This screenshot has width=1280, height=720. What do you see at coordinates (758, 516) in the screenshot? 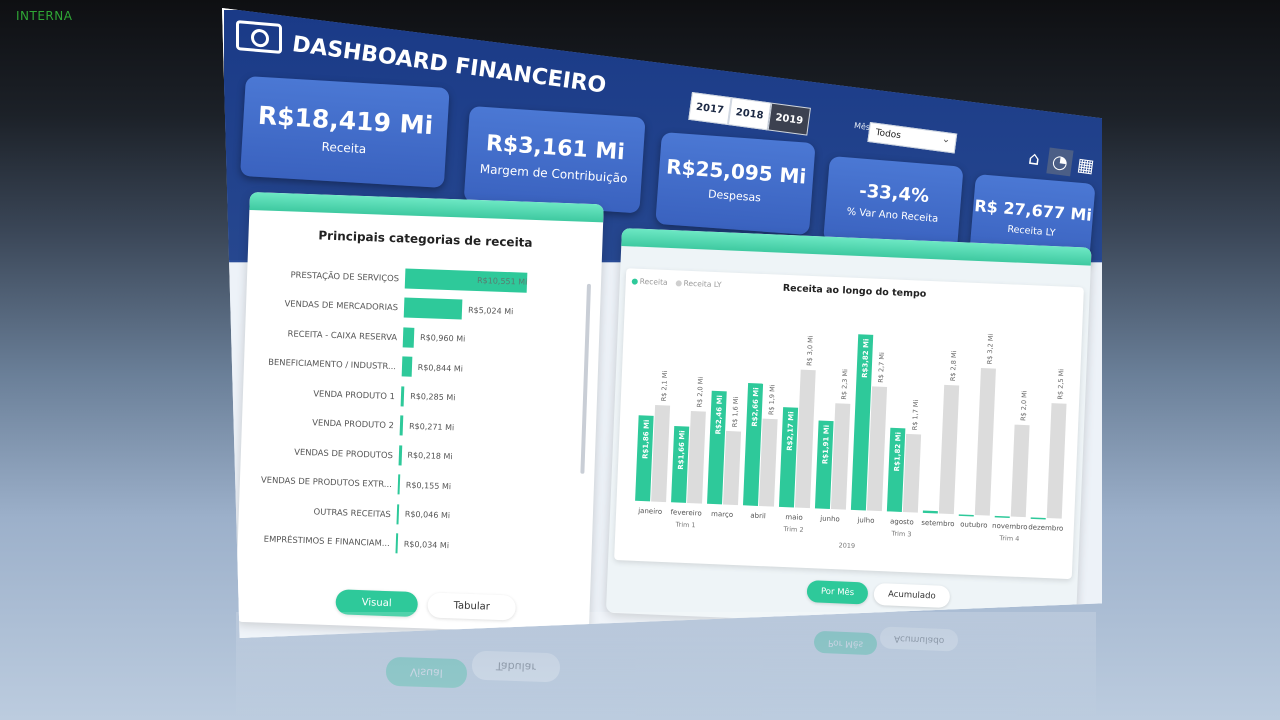
I see `month-tick-label: abril` at bounding box center [758, 516].